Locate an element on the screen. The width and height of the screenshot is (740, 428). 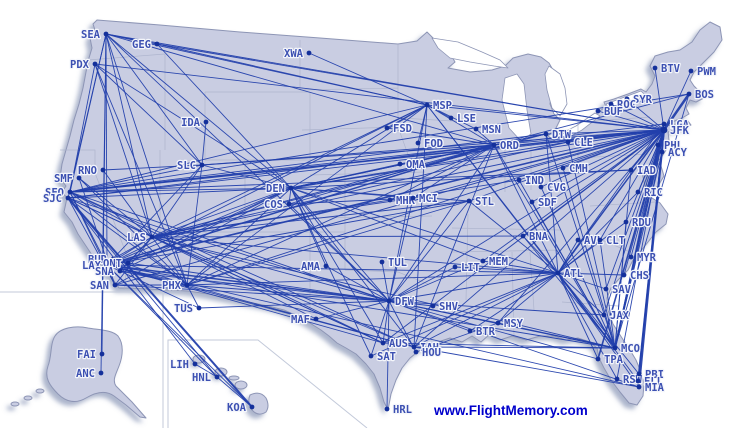
route-oma-ord is located at coordinates (447, 154).